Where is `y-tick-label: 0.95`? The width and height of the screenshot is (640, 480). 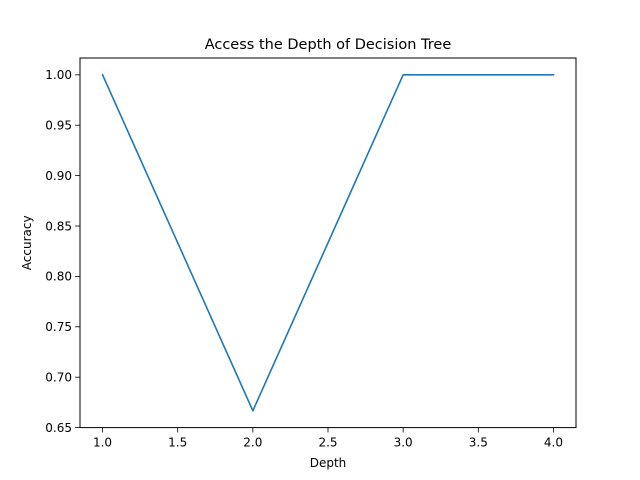 y-tick-label: 0.95 is located at coordinates (58, 126).